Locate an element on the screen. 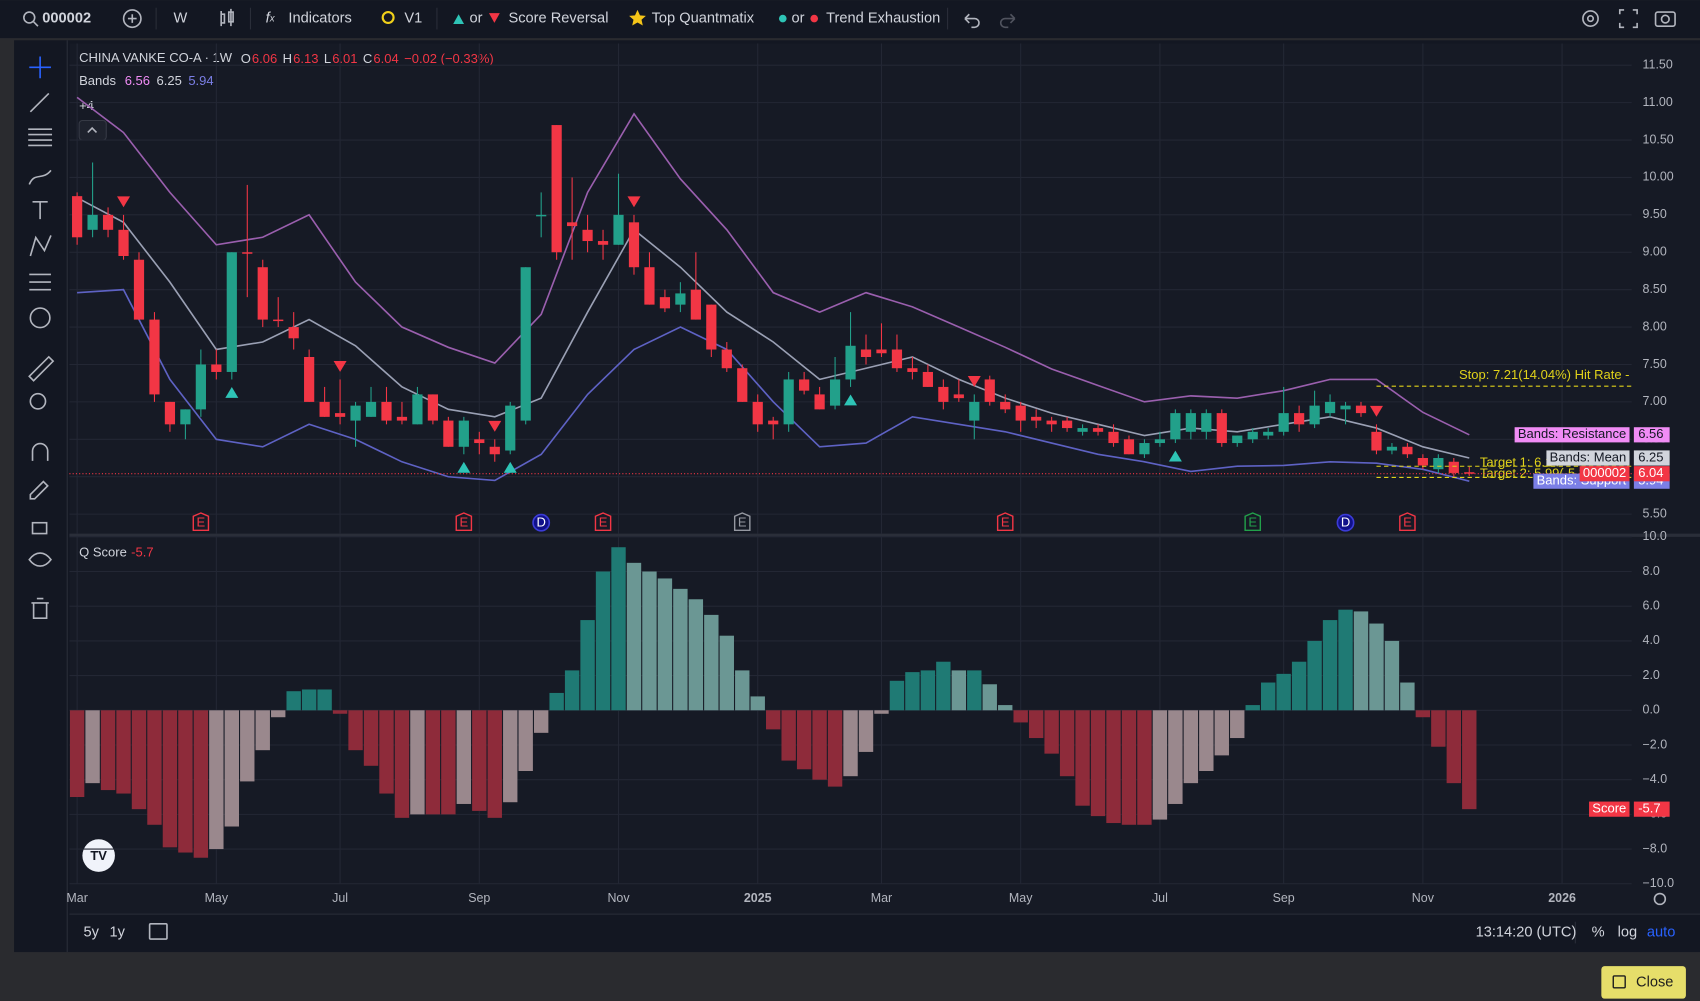 The image size is (1700, 1001). fib-tool is located at coordinates (40, 137).